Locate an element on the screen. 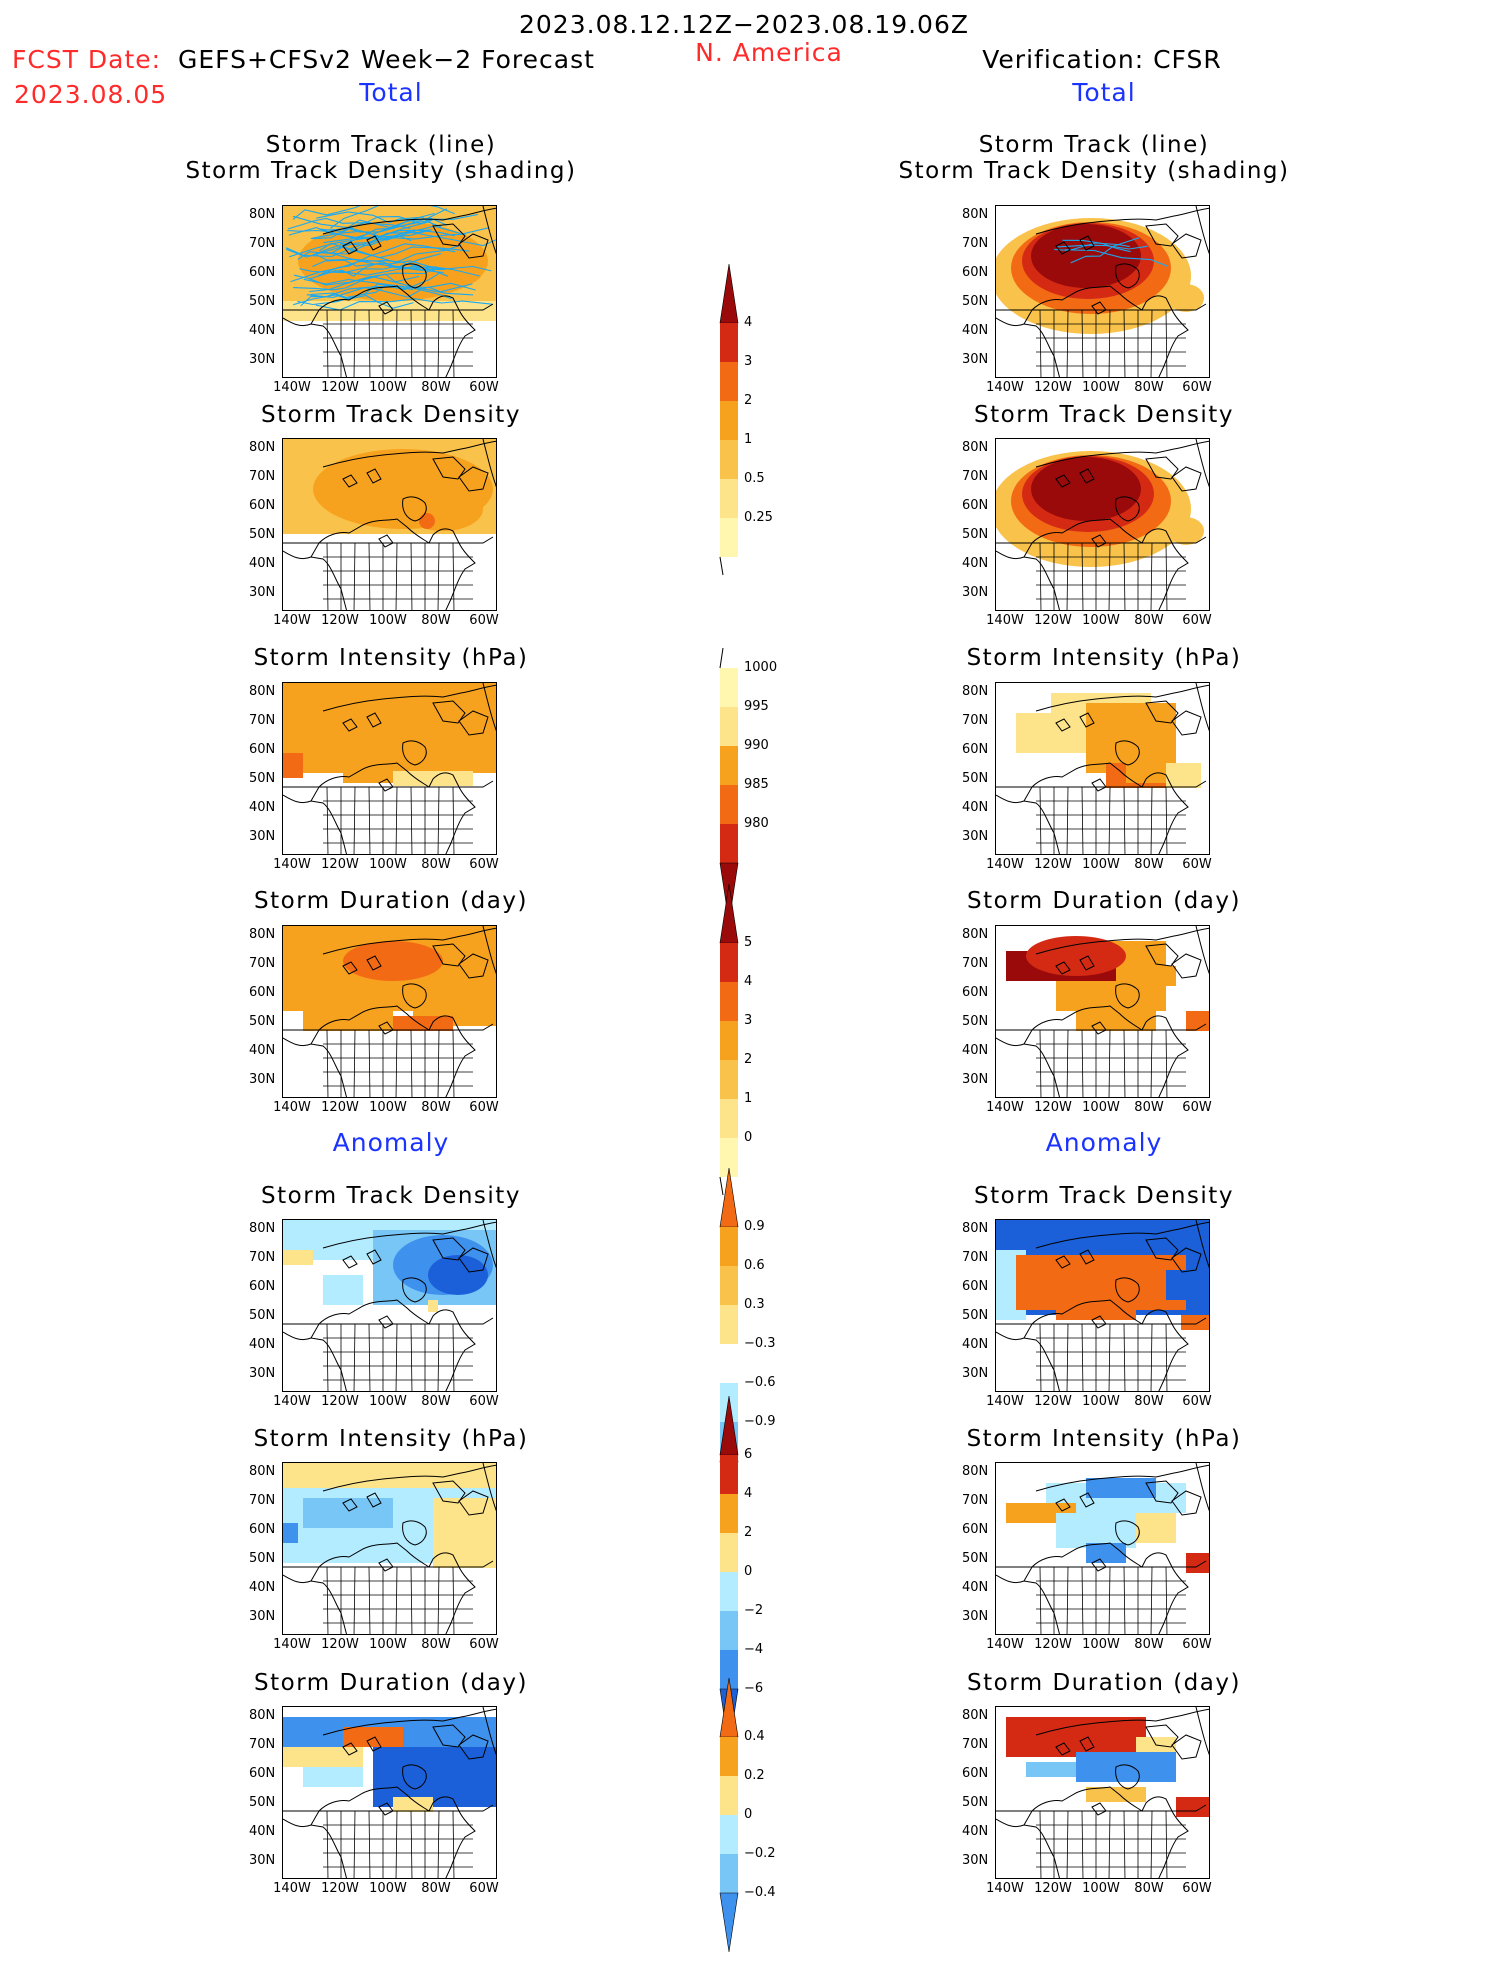 Image resolution: width=1487 pixels, height=1972 pixels. colorbar-label: 1 is located at coordinates (748, 1098).